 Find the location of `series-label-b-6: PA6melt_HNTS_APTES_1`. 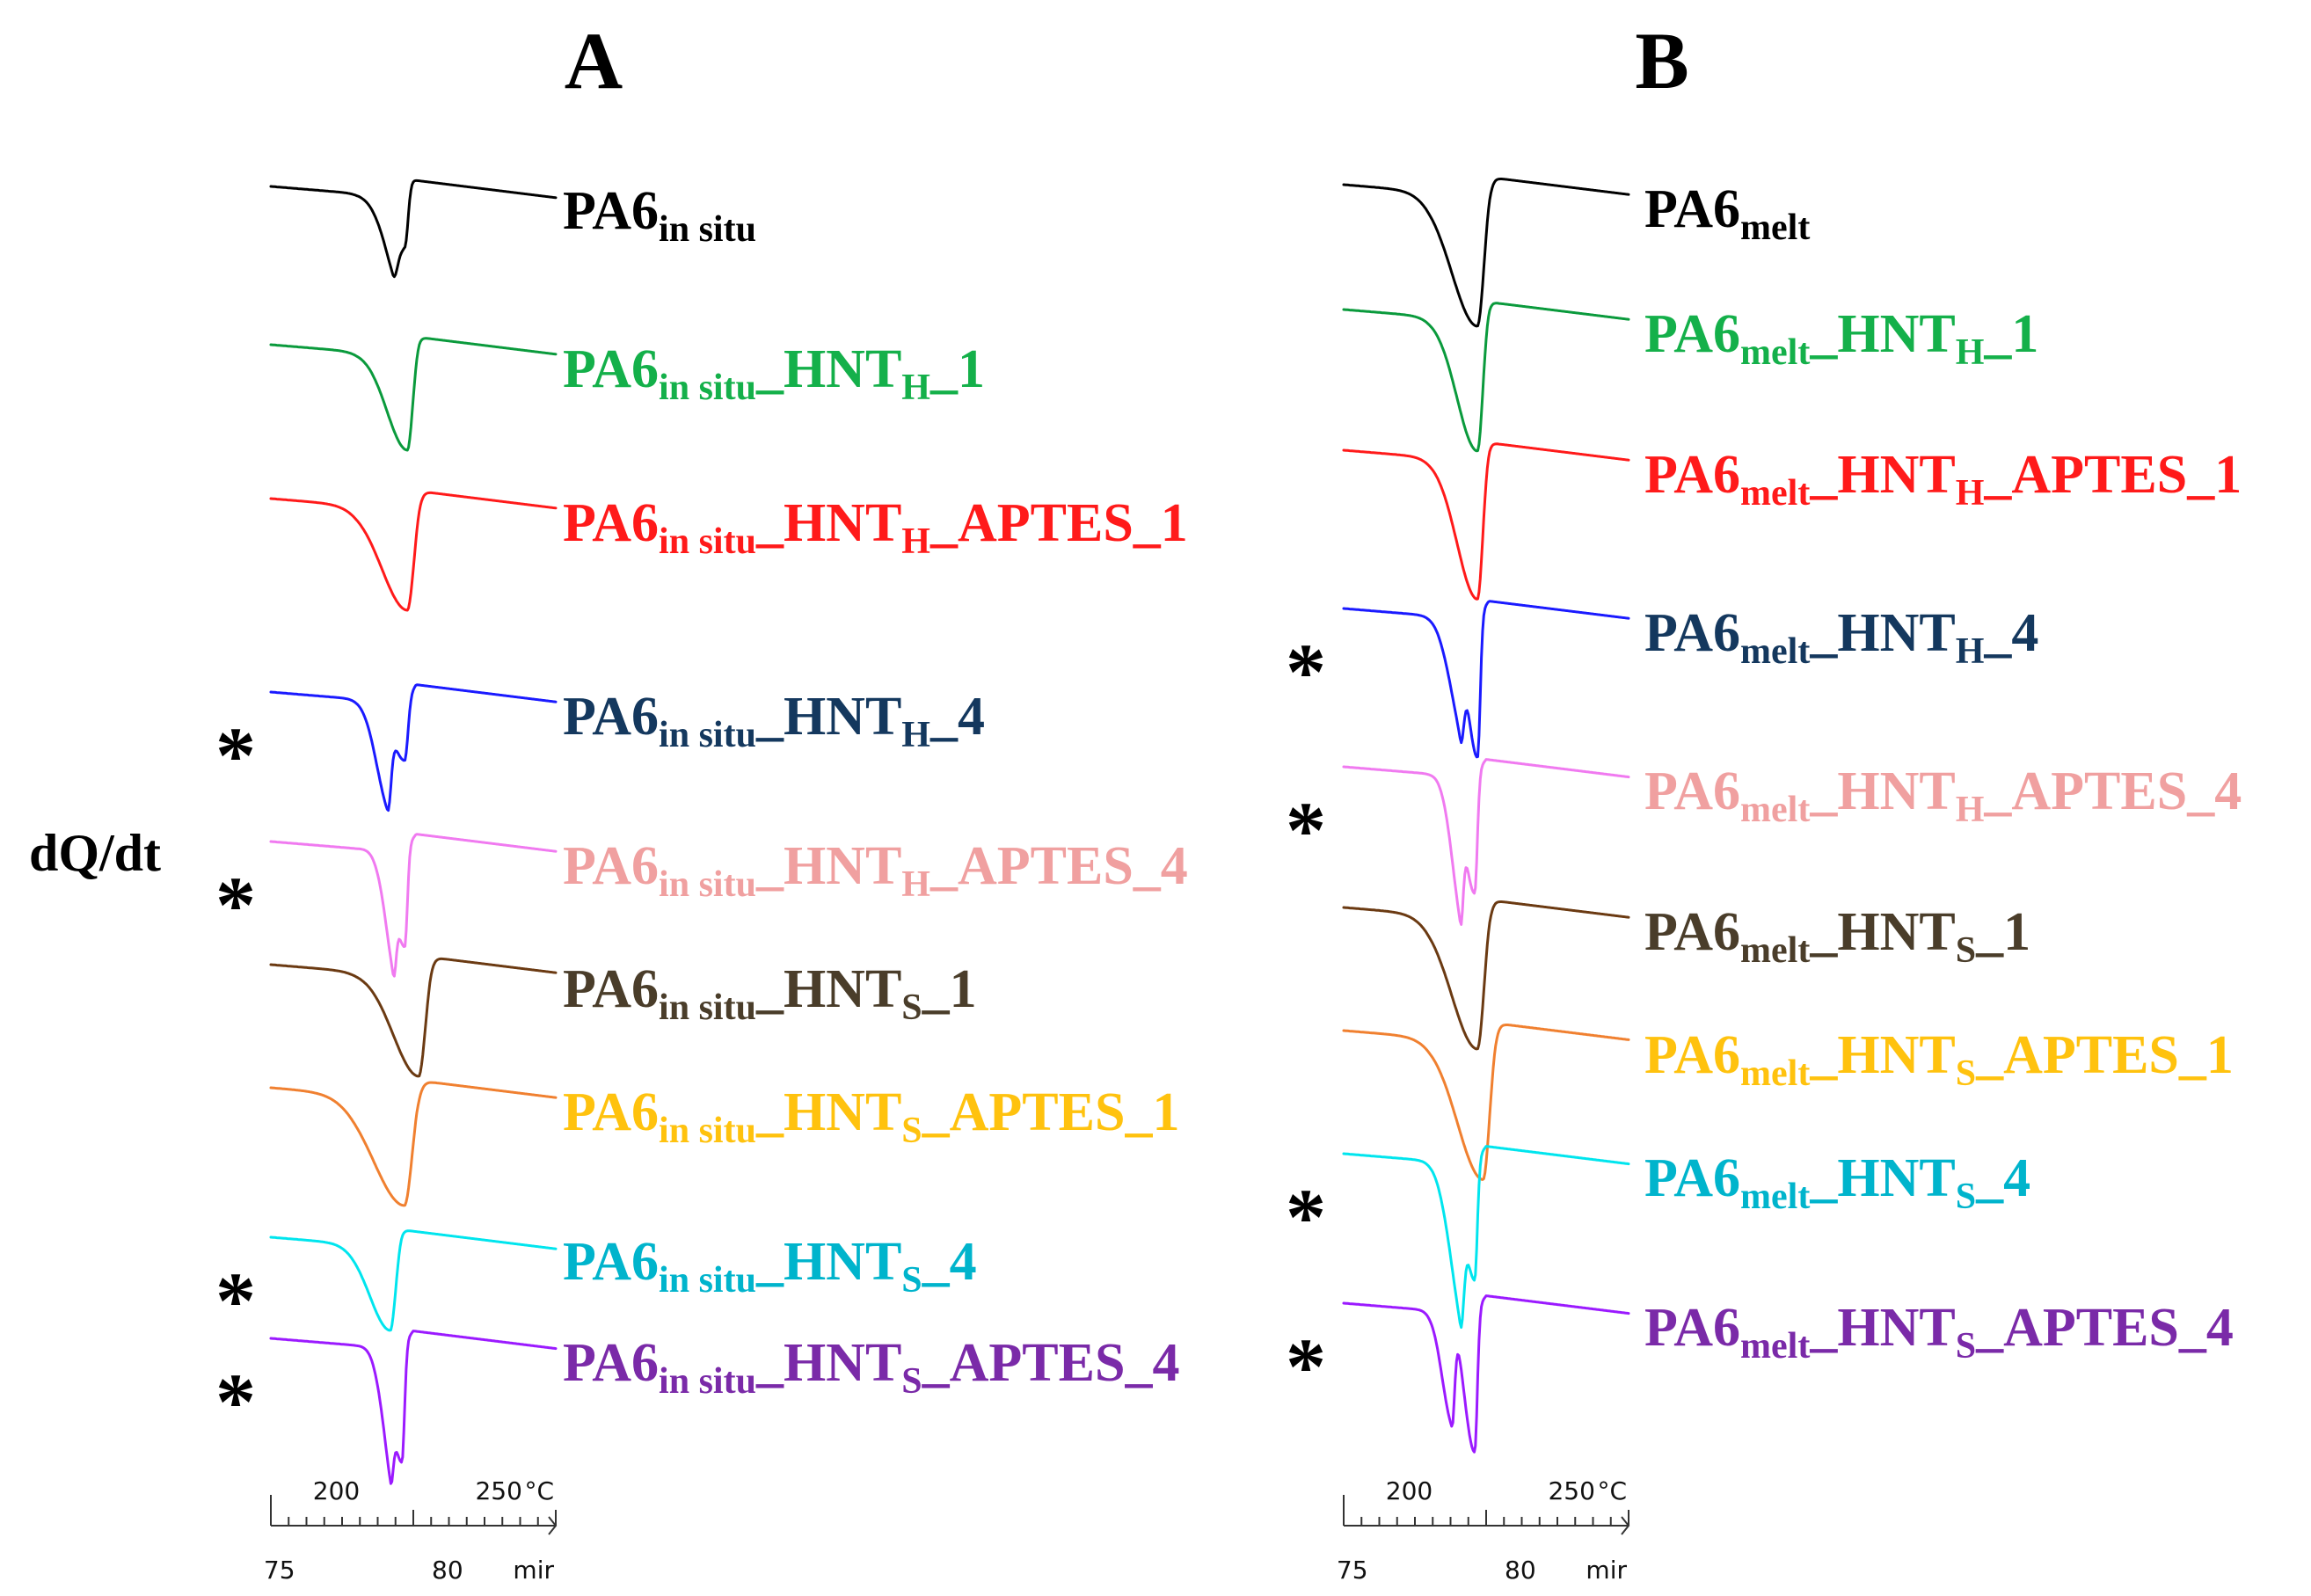

series-label-b-6: PA6melt_HNTS_APTES_1 is located at coordinates (1939, 1059).